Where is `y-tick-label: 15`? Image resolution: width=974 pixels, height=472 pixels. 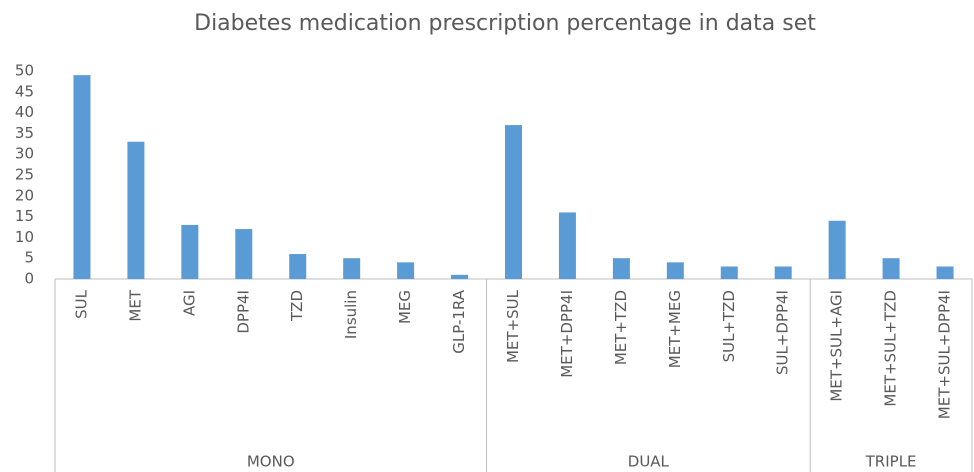 y-tick-label: 15 is located at coordinates (24, 216).